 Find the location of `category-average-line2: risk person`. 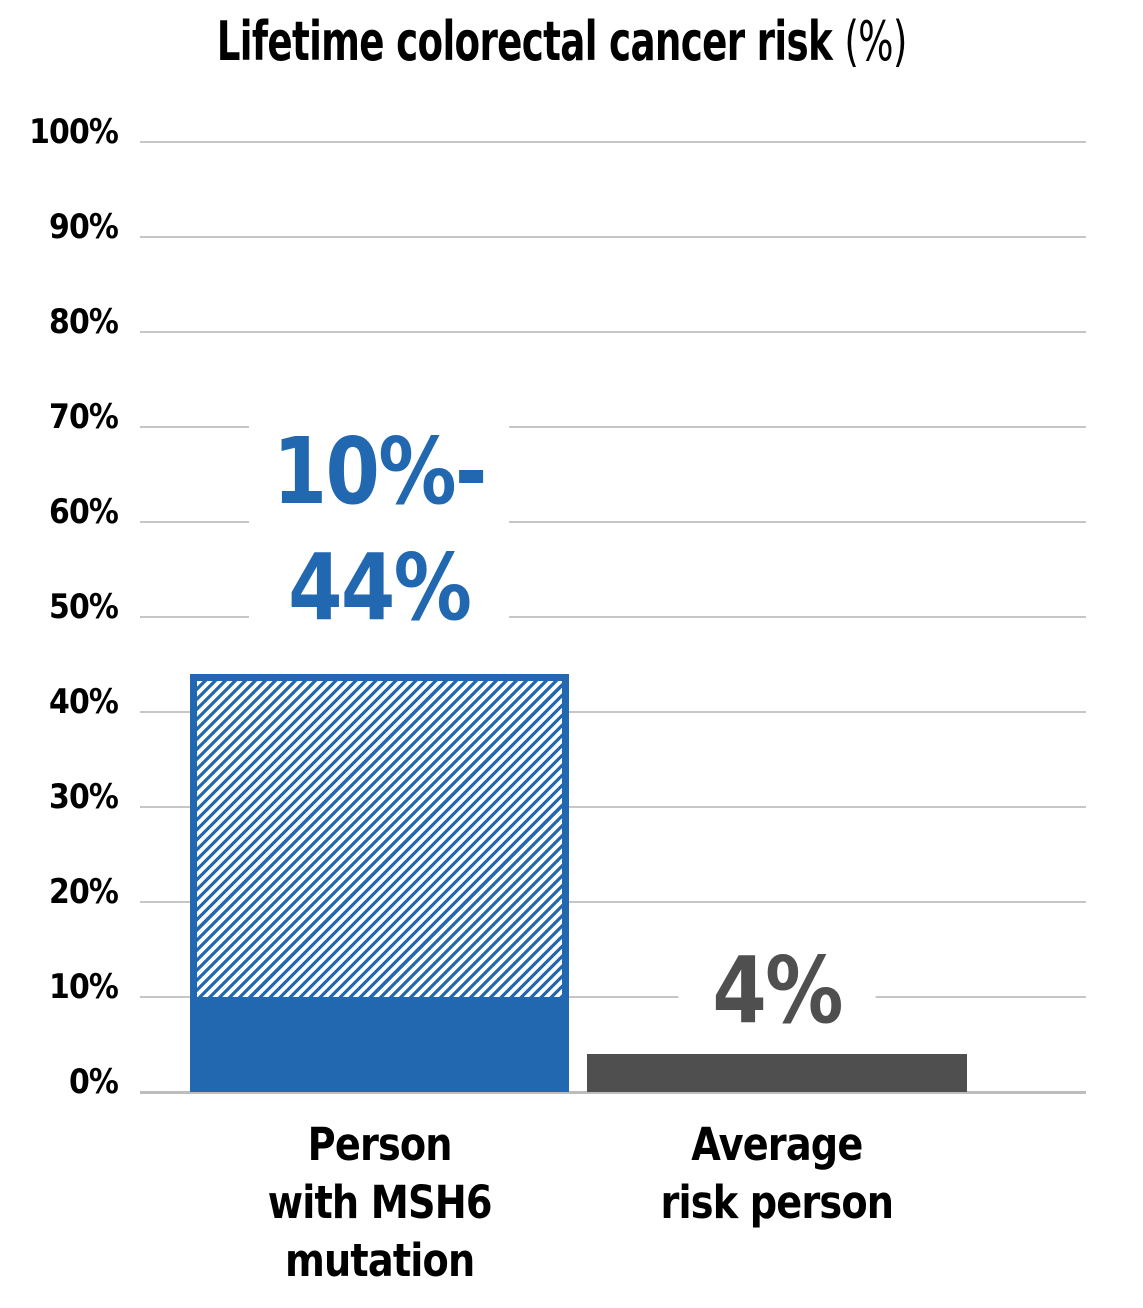

category-average-line2: risk person is located at coordinates (777, 1202).